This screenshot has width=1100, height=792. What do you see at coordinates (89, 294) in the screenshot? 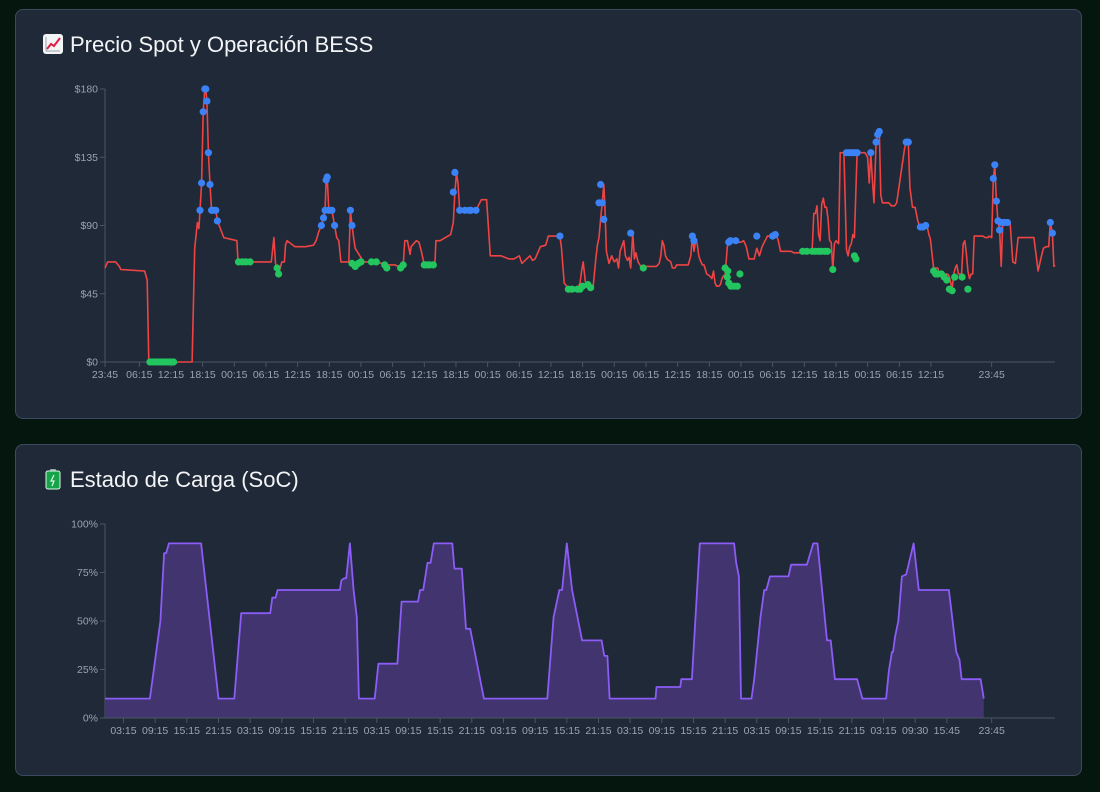
I see `y-tick-label: $45` at bounding box center [89, 294].